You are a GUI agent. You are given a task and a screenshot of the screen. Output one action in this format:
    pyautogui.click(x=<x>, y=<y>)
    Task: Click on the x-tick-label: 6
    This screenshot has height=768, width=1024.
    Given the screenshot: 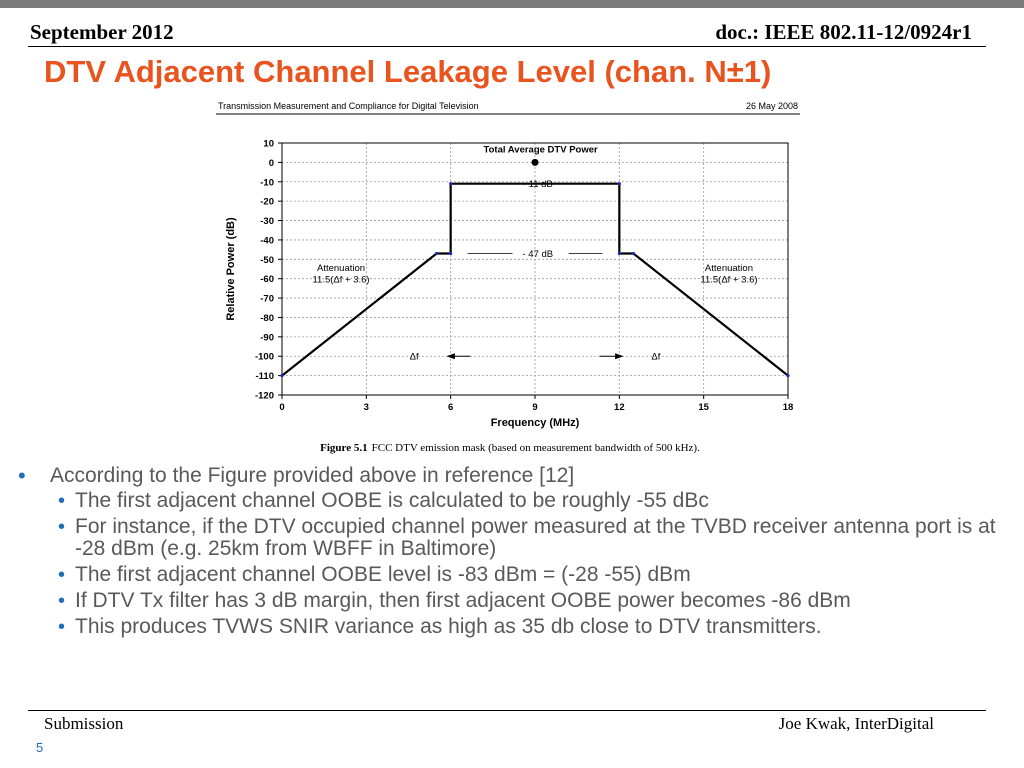 What is the action you would take?
    pyautogui.click(x=450, y=407)
    